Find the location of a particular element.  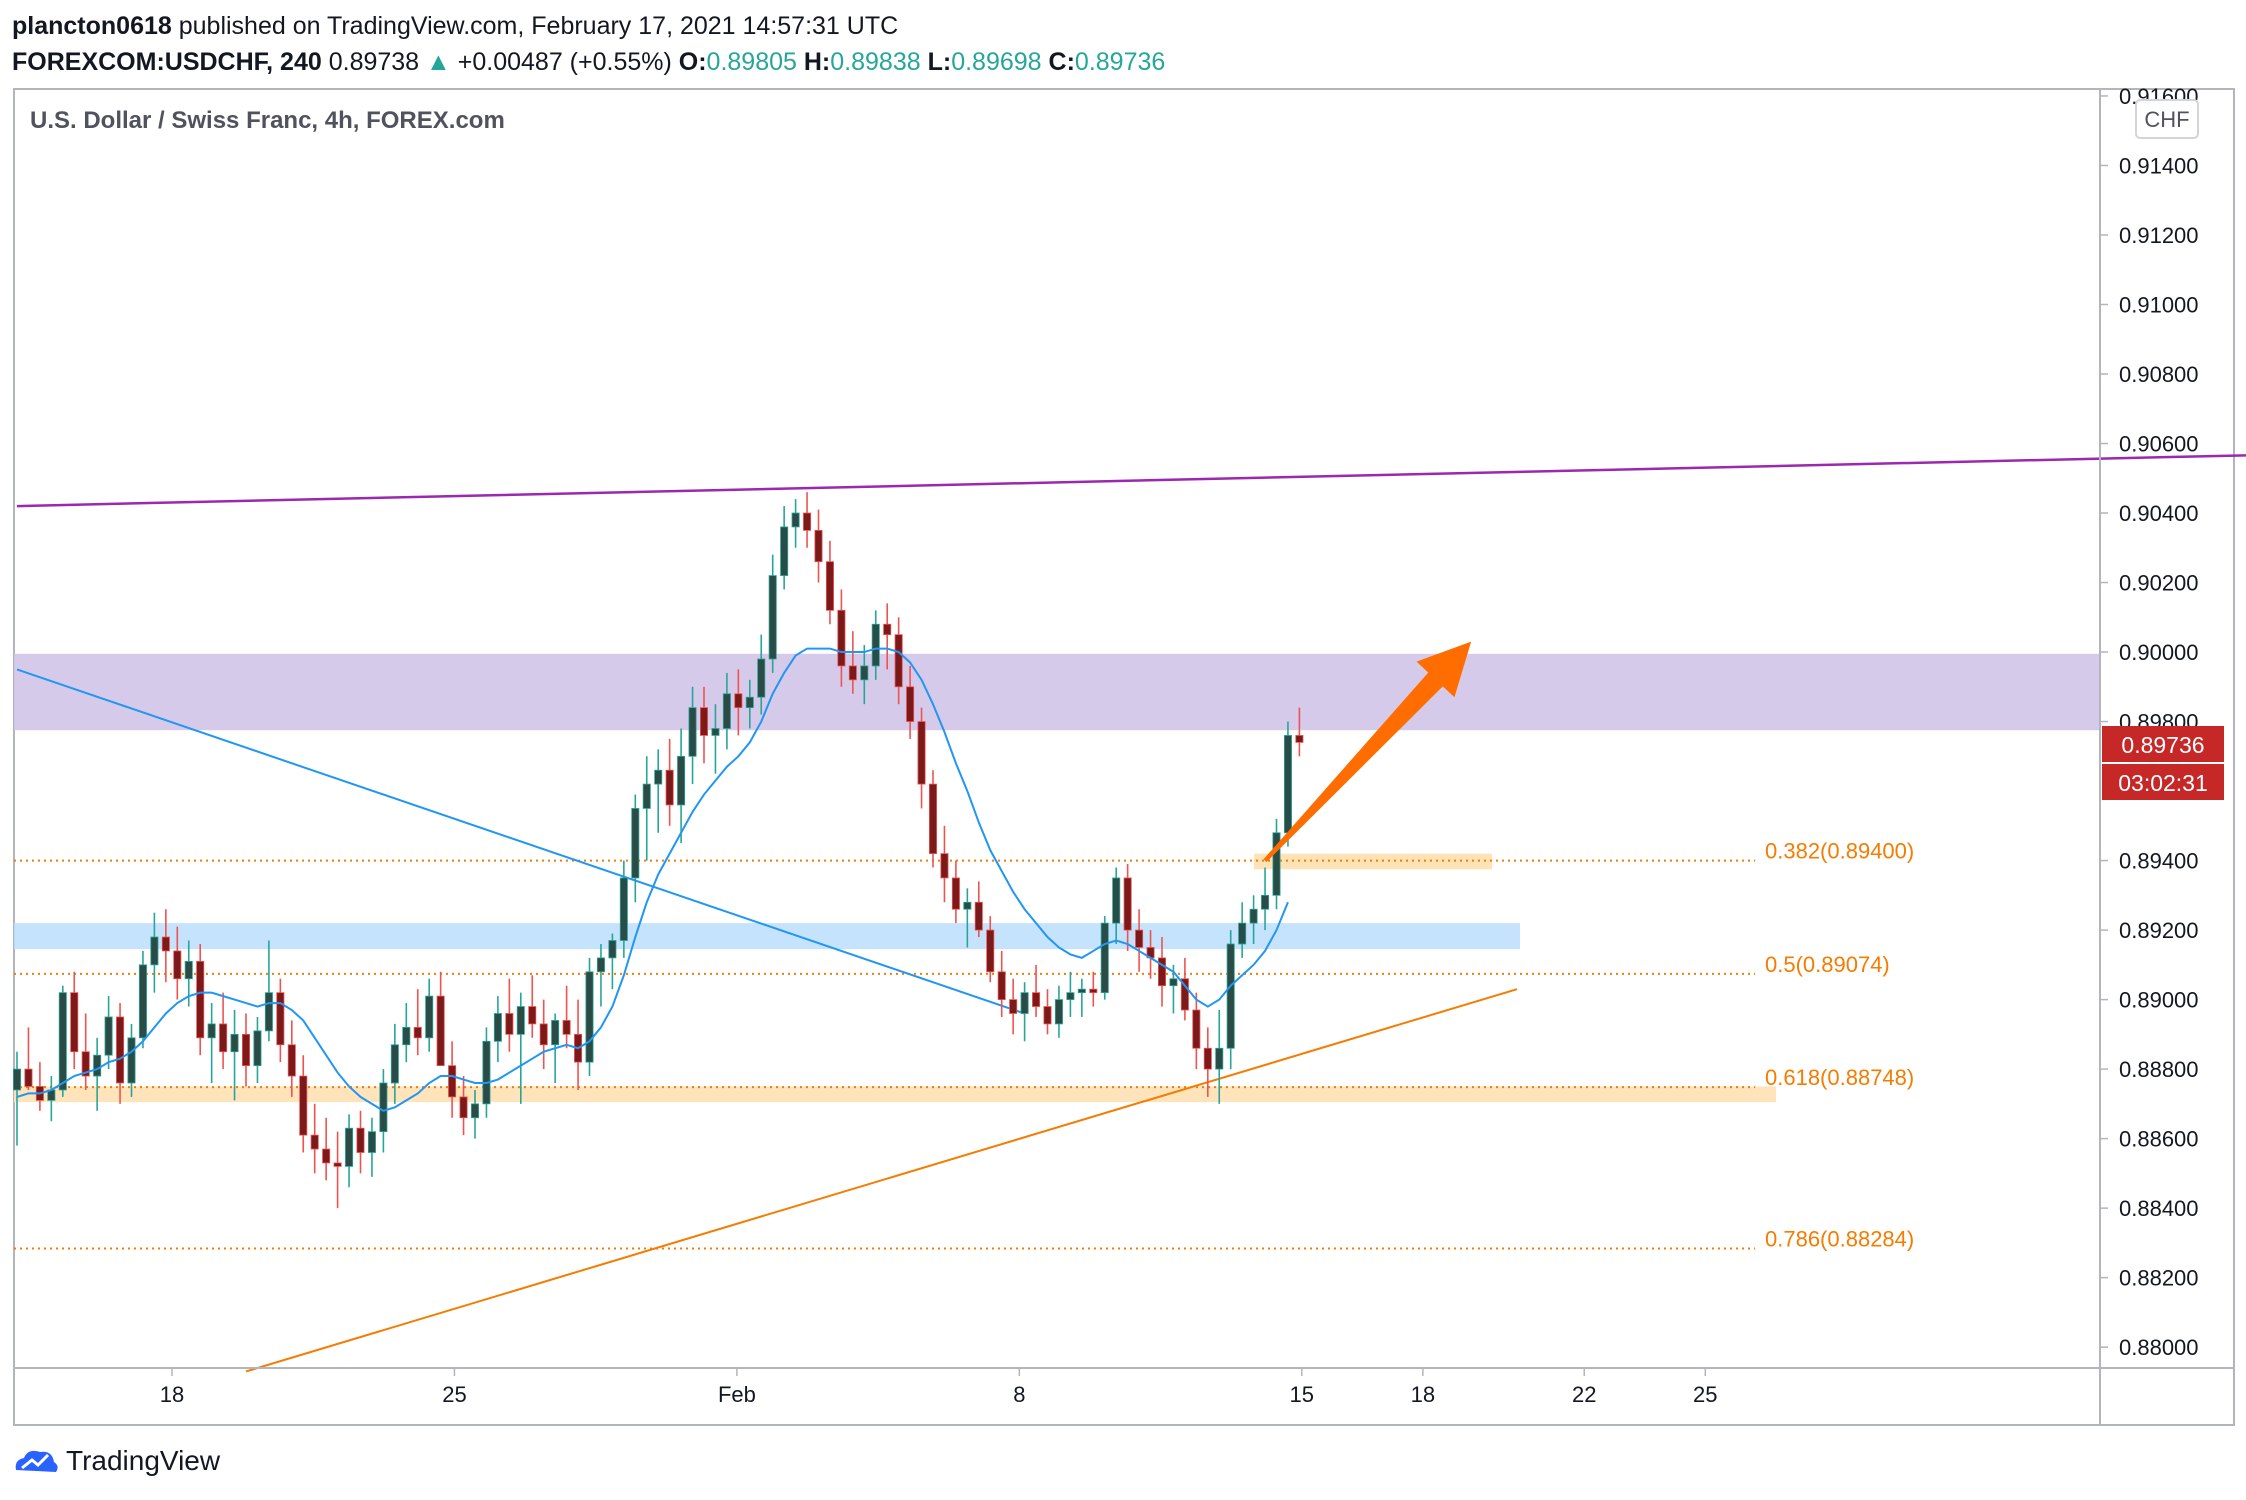

time-axis: 18 25 Feb 8 15 18 22 25 is located at coordinates (939, 1387).